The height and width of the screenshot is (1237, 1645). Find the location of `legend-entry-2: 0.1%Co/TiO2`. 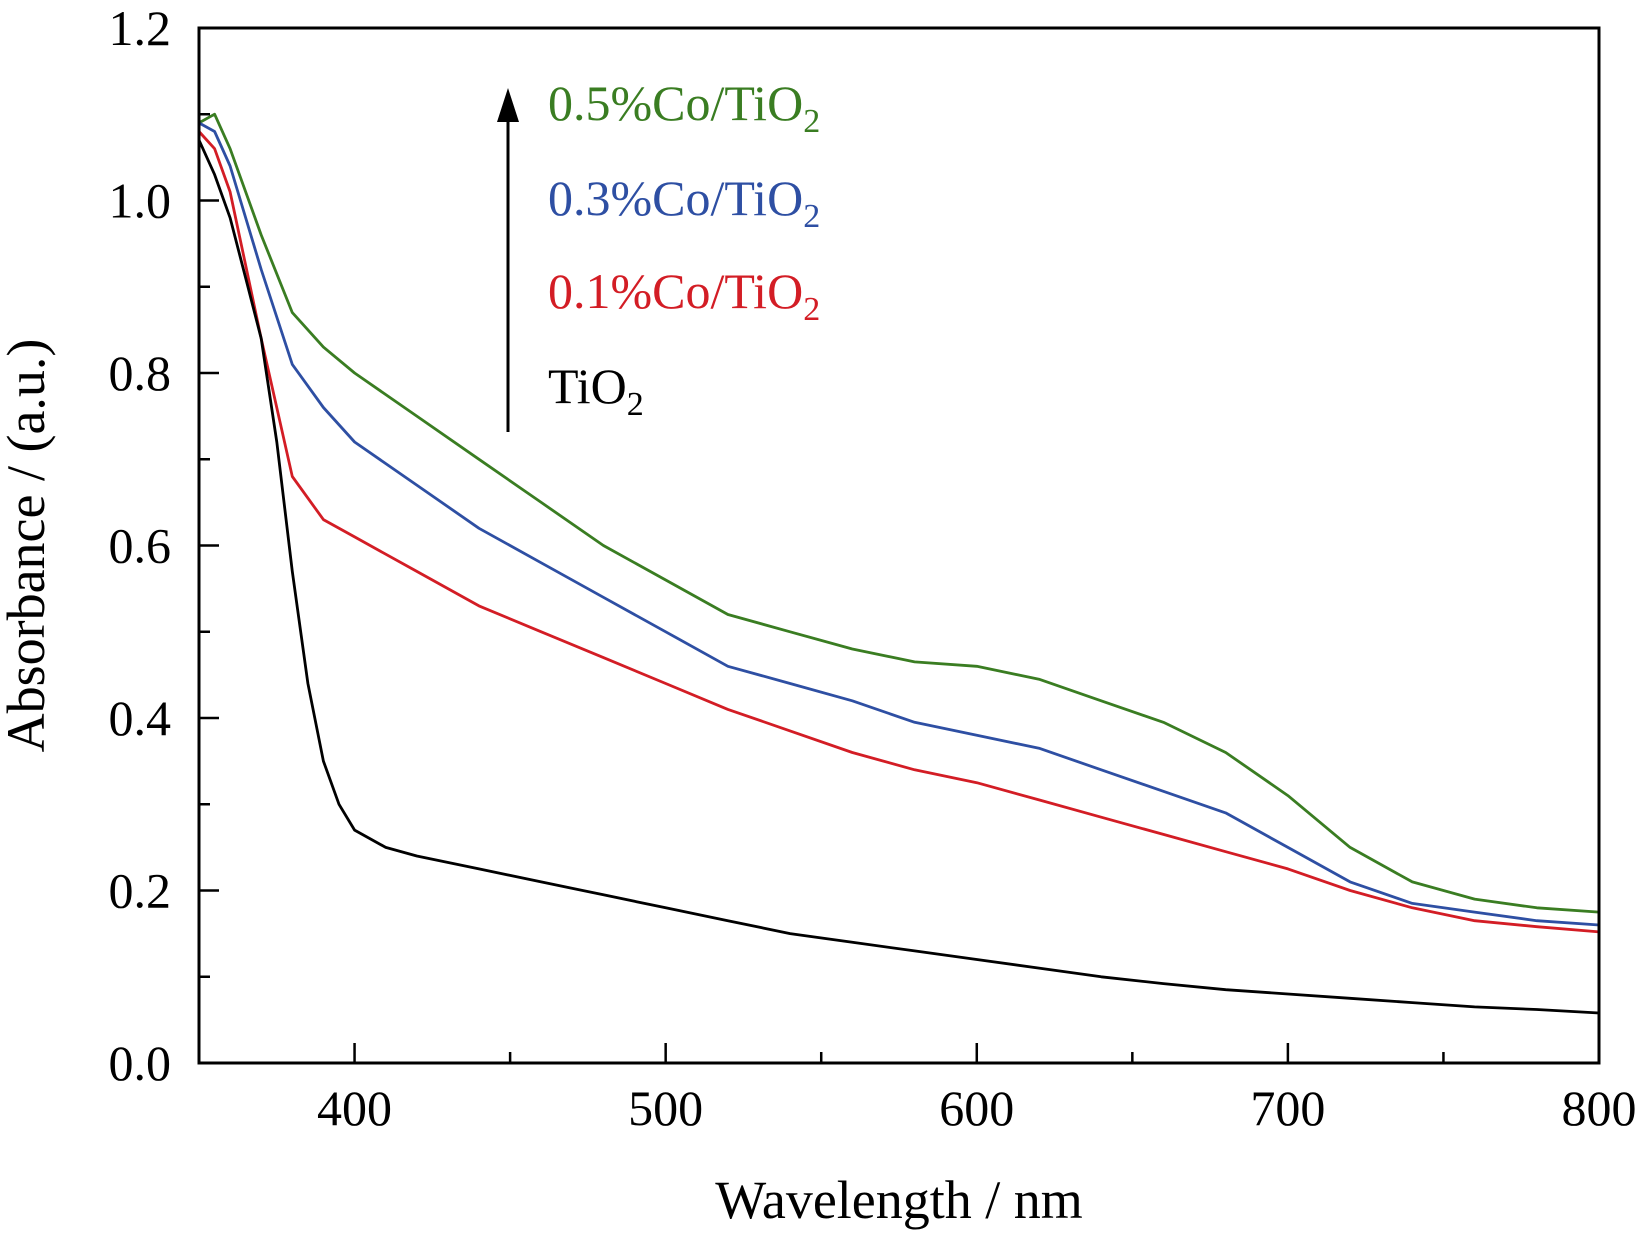

legend-entry-2: 0.1%Co/TiO2 is located at coordinates (684, 295).